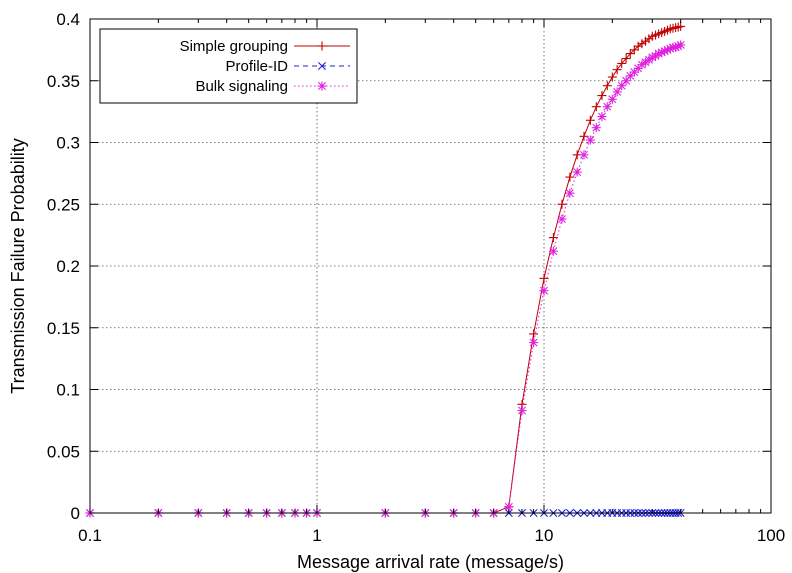 This screenshot has width=792, height=573. What do you see at coordinates (322, 86) in the screenshot?
I see `legend-marker-bulk-signaling` at bounding box center [322, 86].